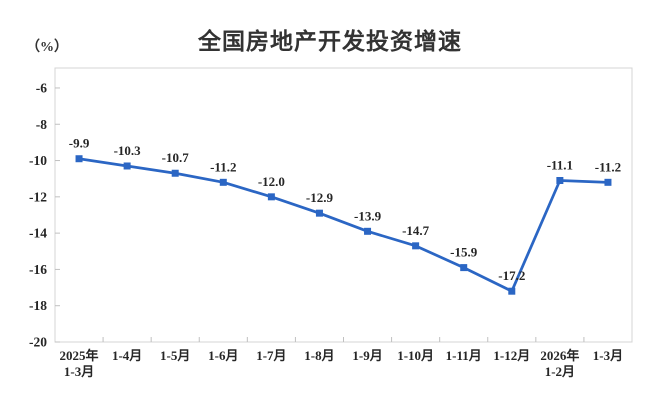 The width and height of the screenshot is (660, 401). I want to click on y-axis-label: -20, so click(38, 342).